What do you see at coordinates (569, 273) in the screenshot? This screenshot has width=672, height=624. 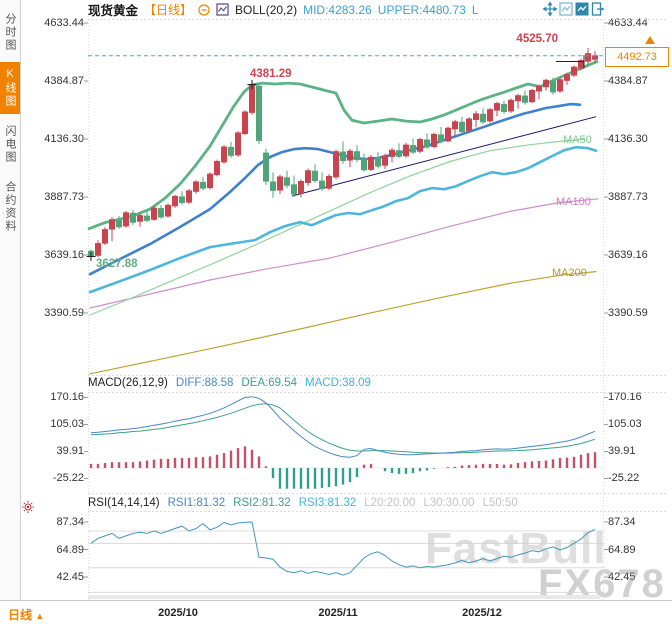 I see `ma200-label: MA200` at bounding box center [569, 273].